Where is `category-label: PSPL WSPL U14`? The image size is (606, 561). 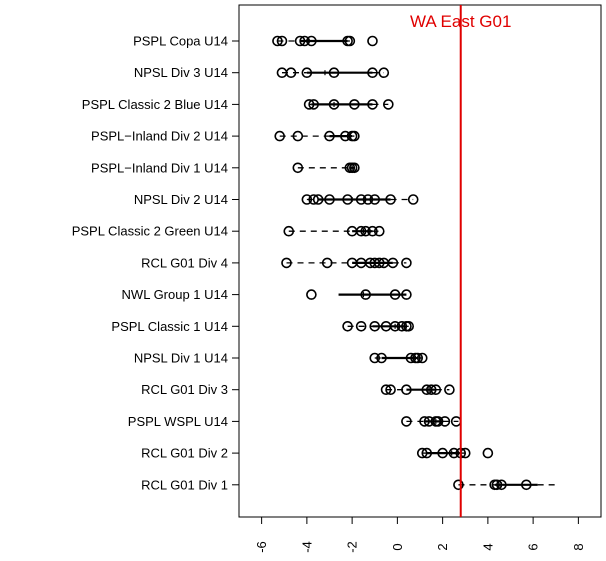
category-label: PSPL WSPL U14 is located at coordinates (178, 421).